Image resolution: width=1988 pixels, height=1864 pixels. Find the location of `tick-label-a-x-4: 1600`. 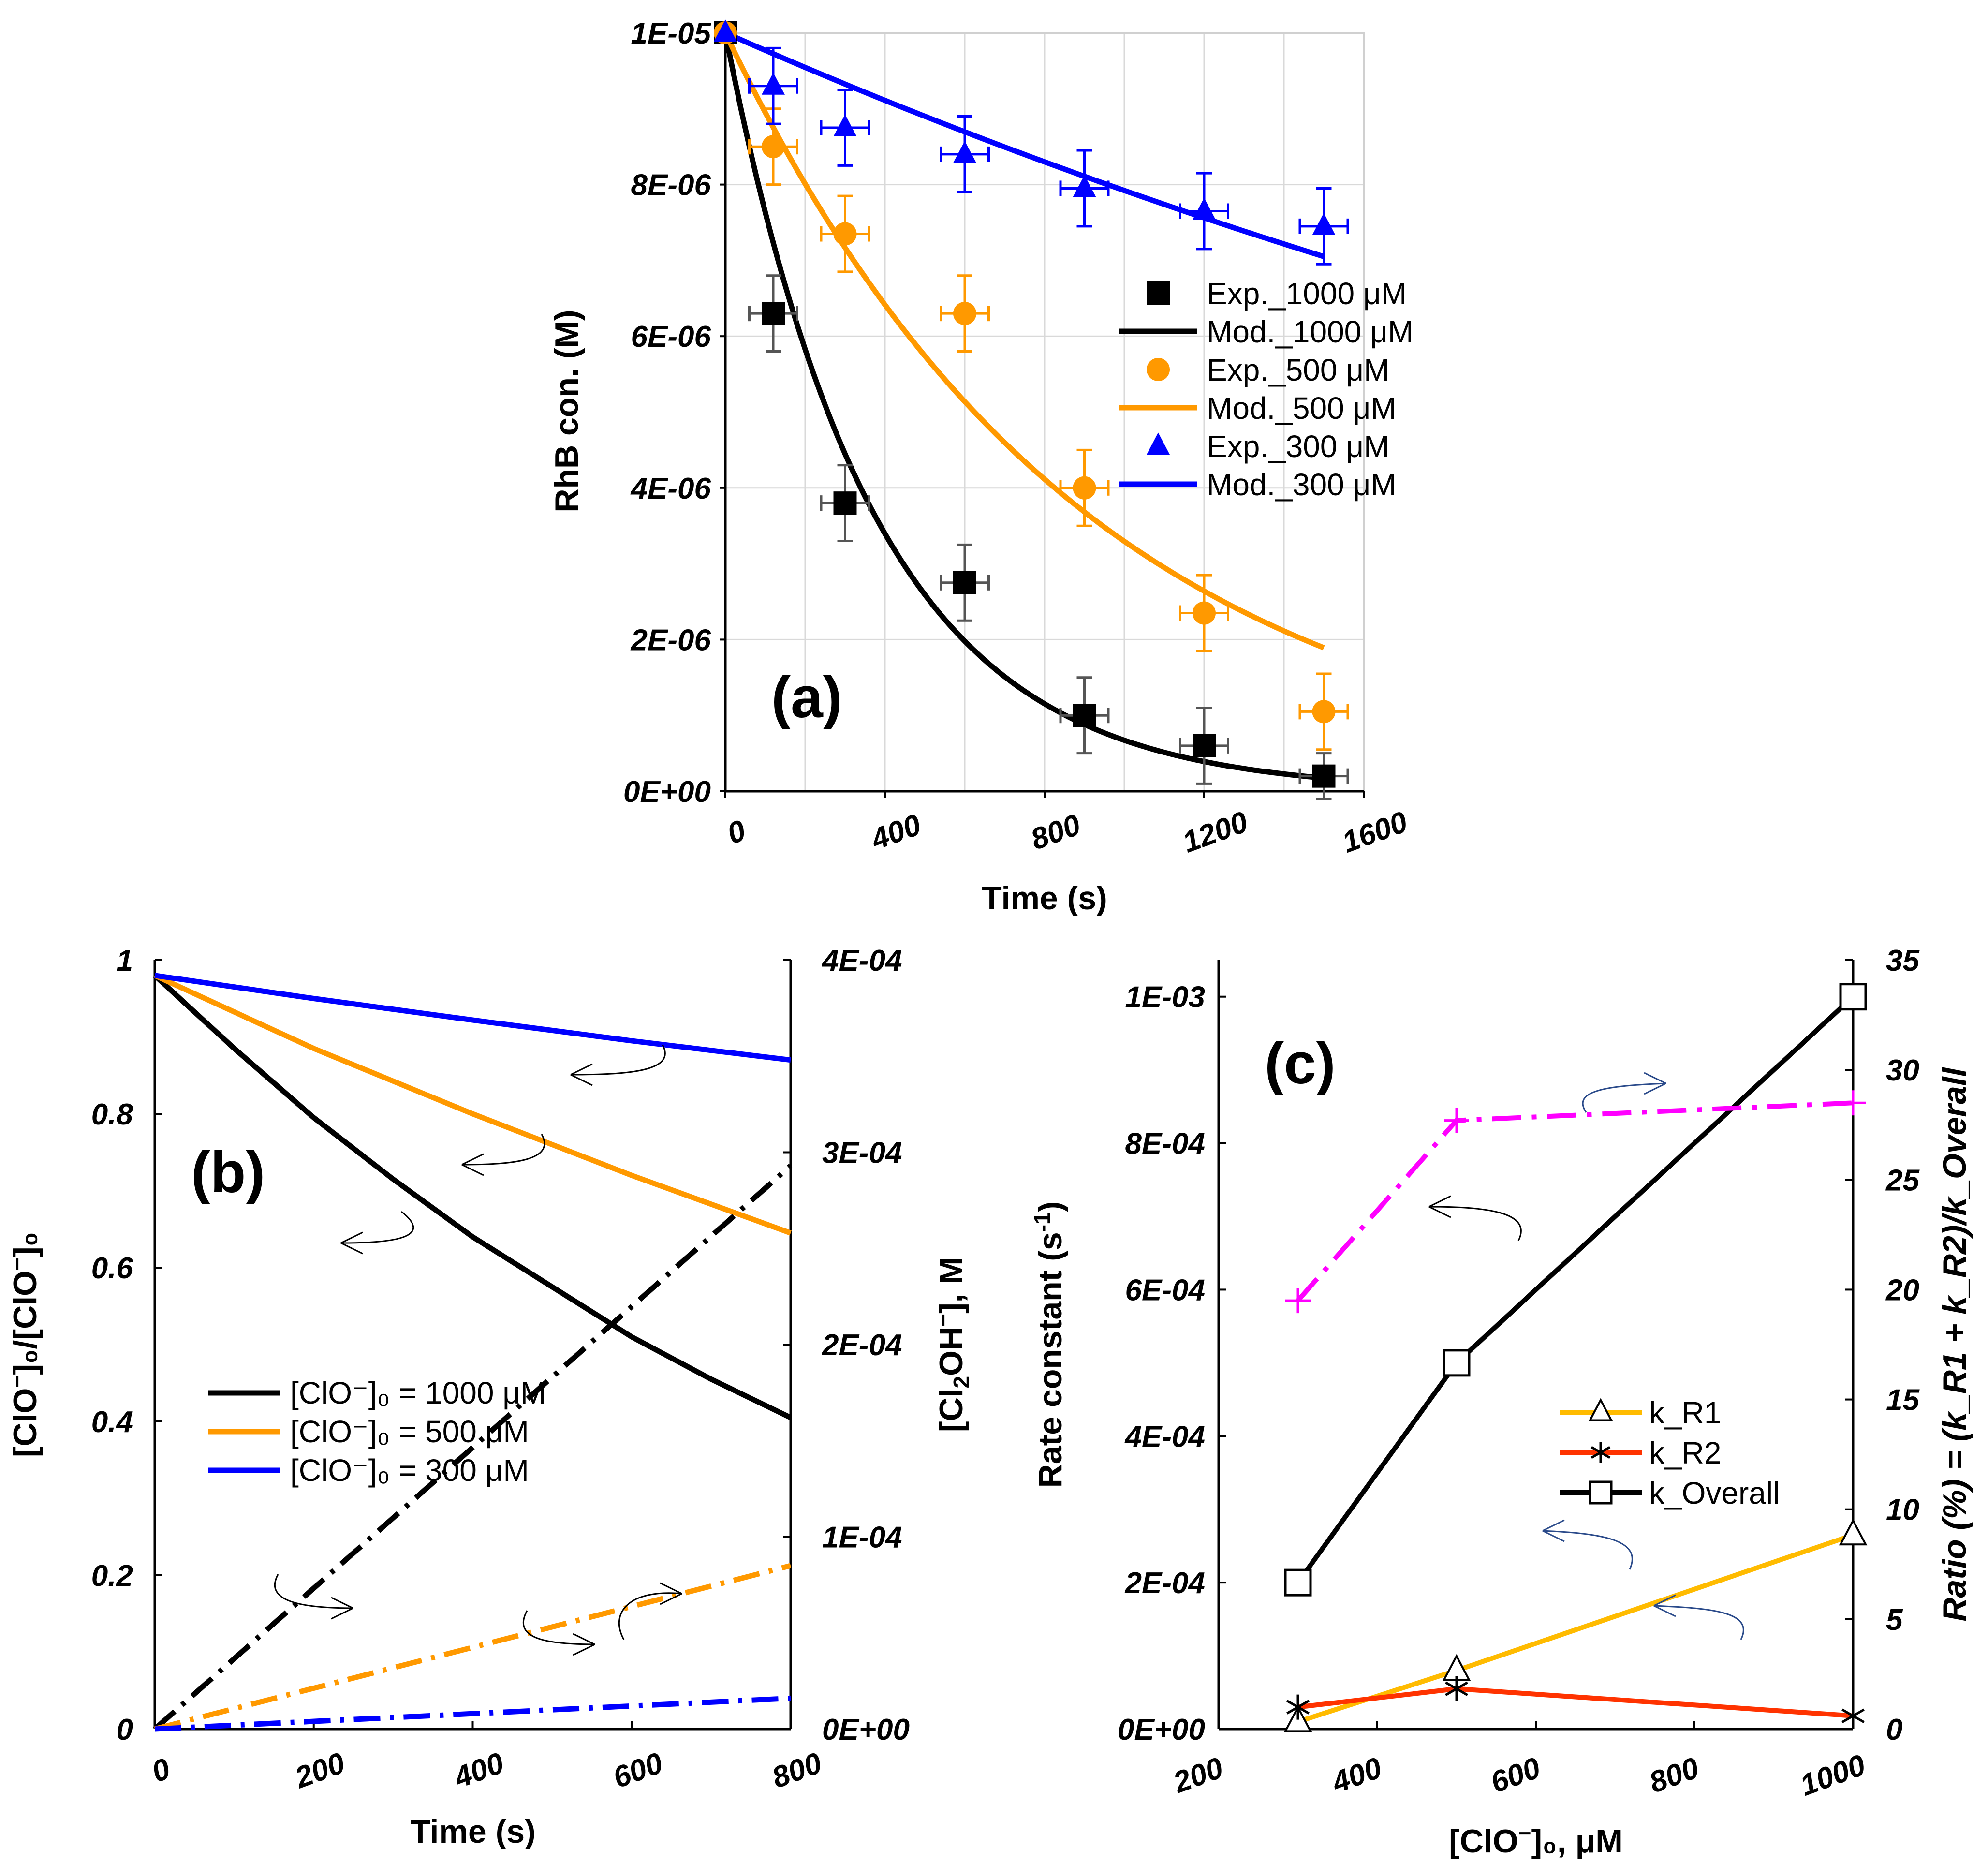

tick-label-a-x-4: 1600 is located at coordinates (1375, 832).